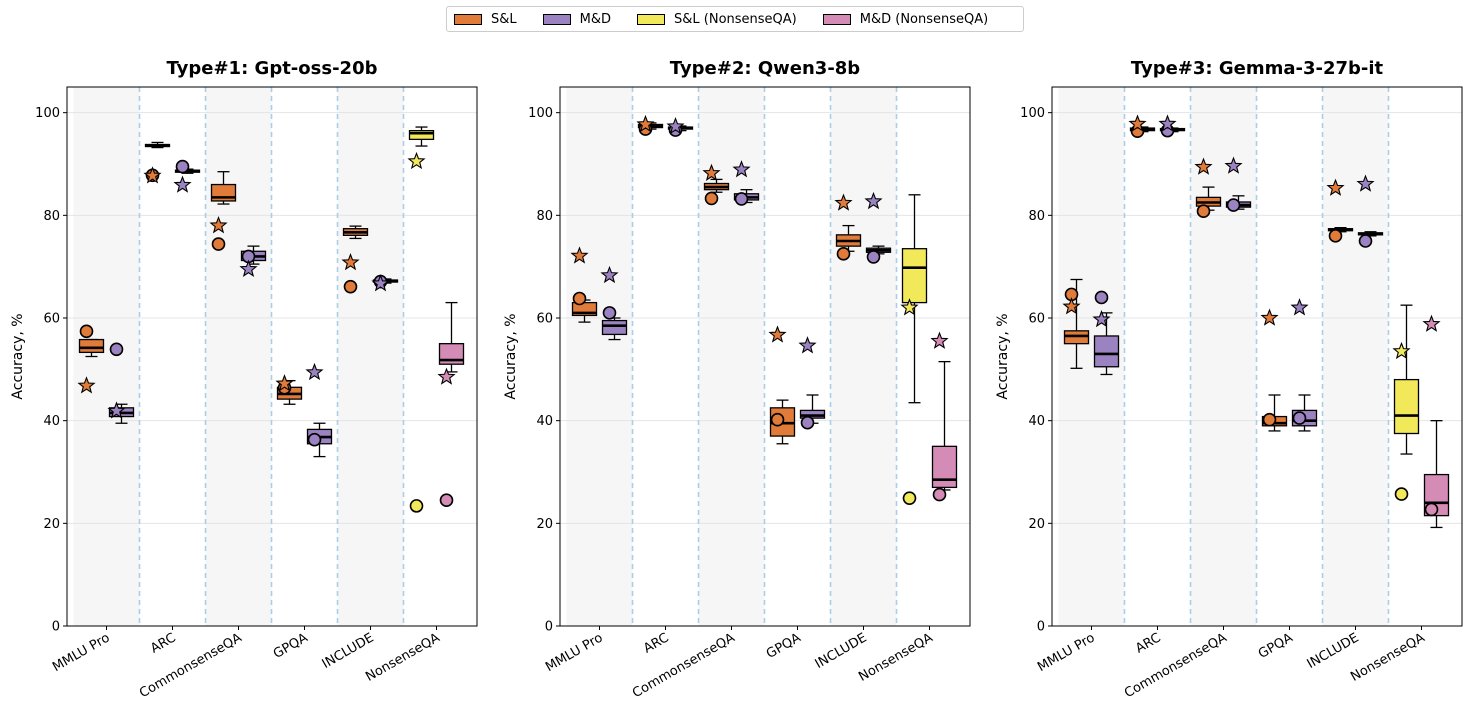  I want to click on y-tick-label: 100, so click(1032, 113).